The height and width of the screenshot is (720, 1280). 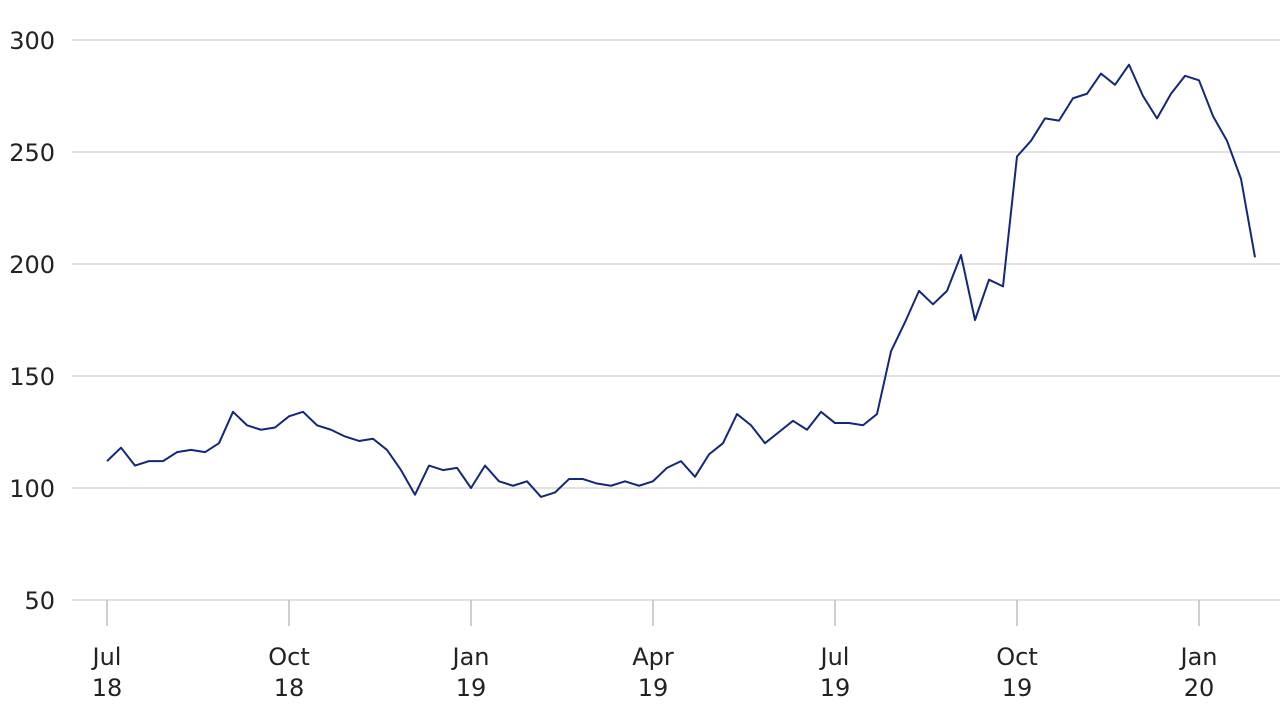 I want to click on x-tick-label: Jan 19, so click(x=470, y=672).